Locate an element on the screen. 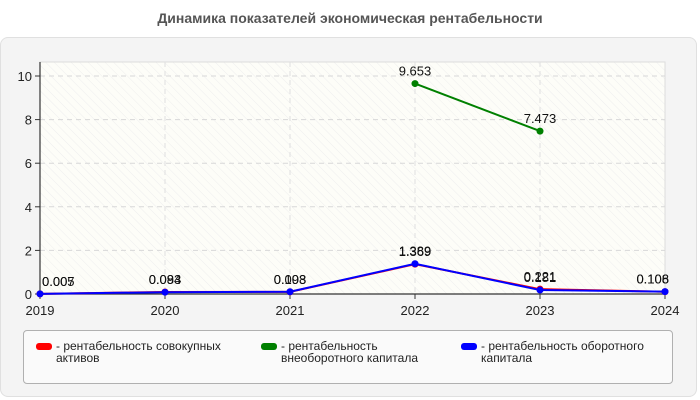  data-label: 0.094 is located at coordinates (165, 279).